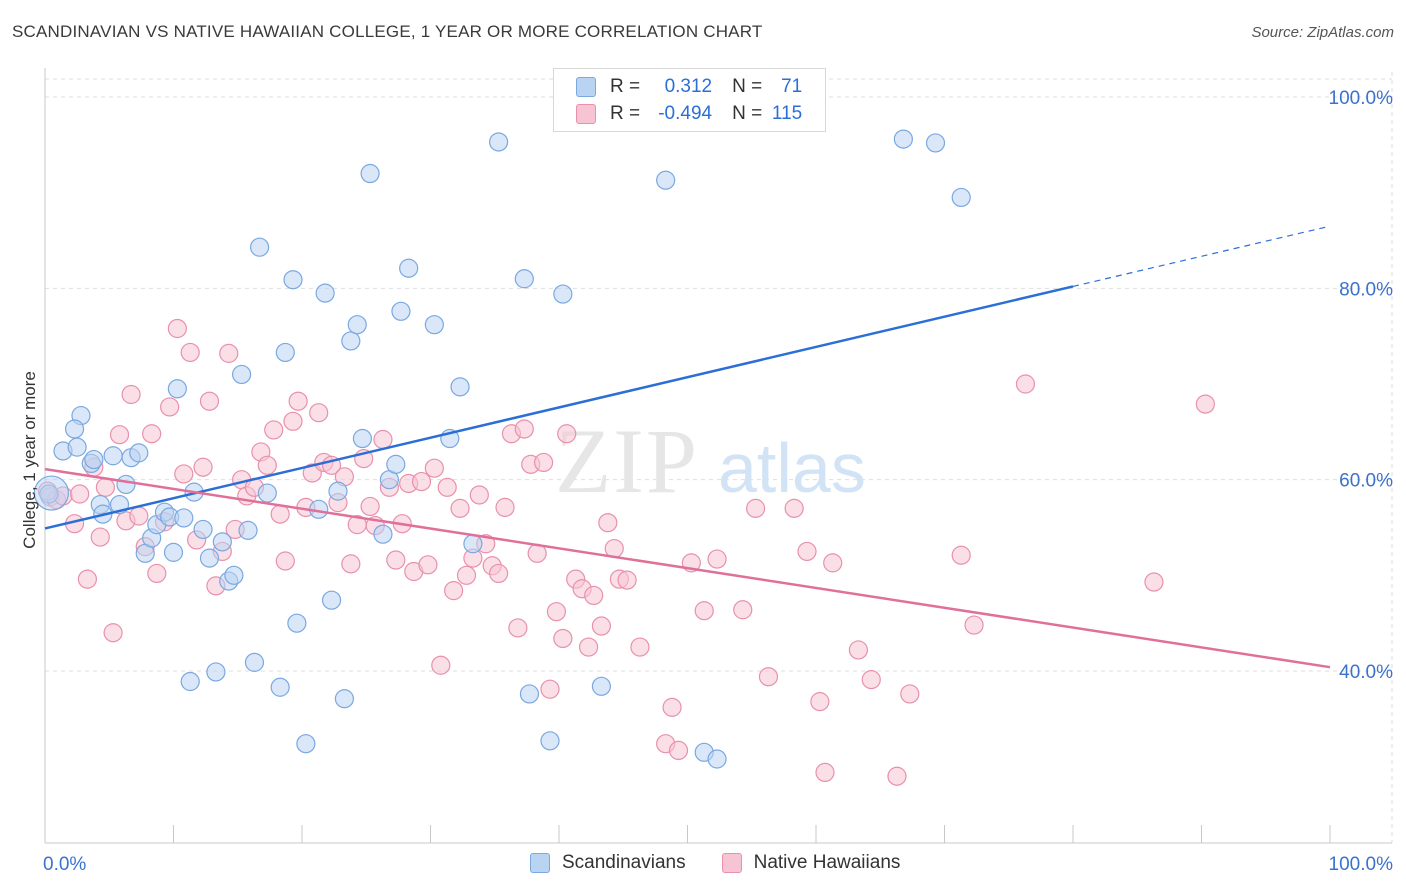  I want to click on legend-swatch-pink, so click(731, 863).